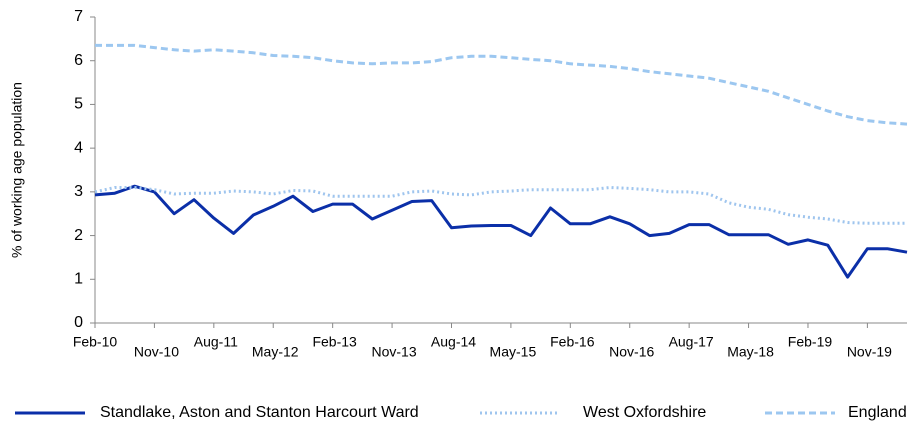  I want to click on x-tick-label: May-18, so click(750, 352).